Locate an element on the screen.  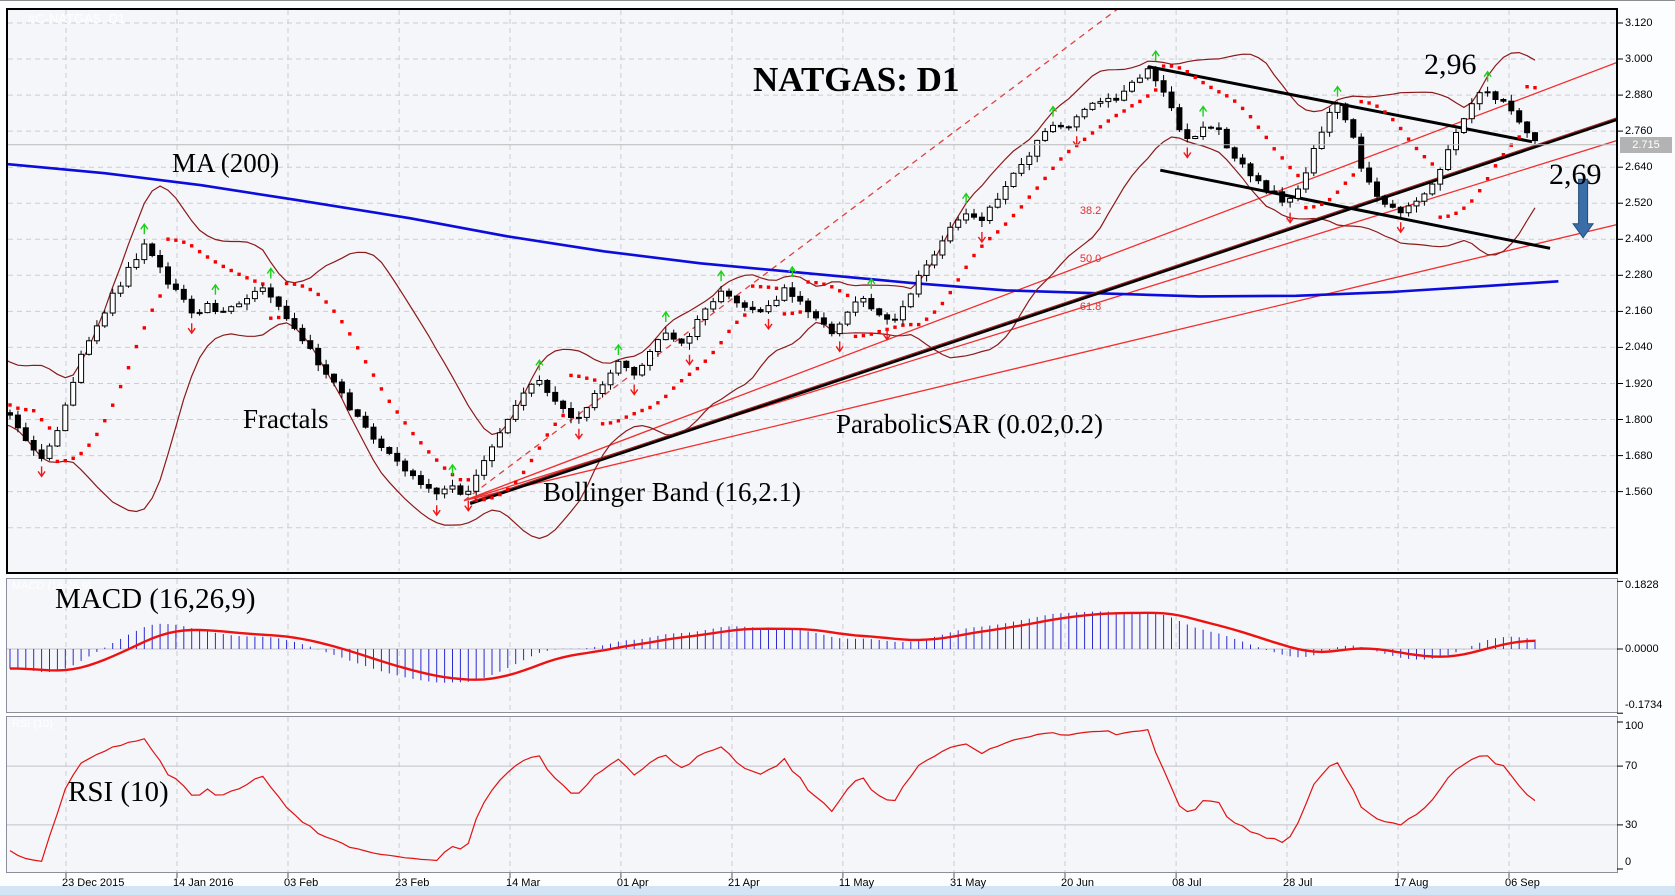
window-top-edge is located at coordinates (837, 0).